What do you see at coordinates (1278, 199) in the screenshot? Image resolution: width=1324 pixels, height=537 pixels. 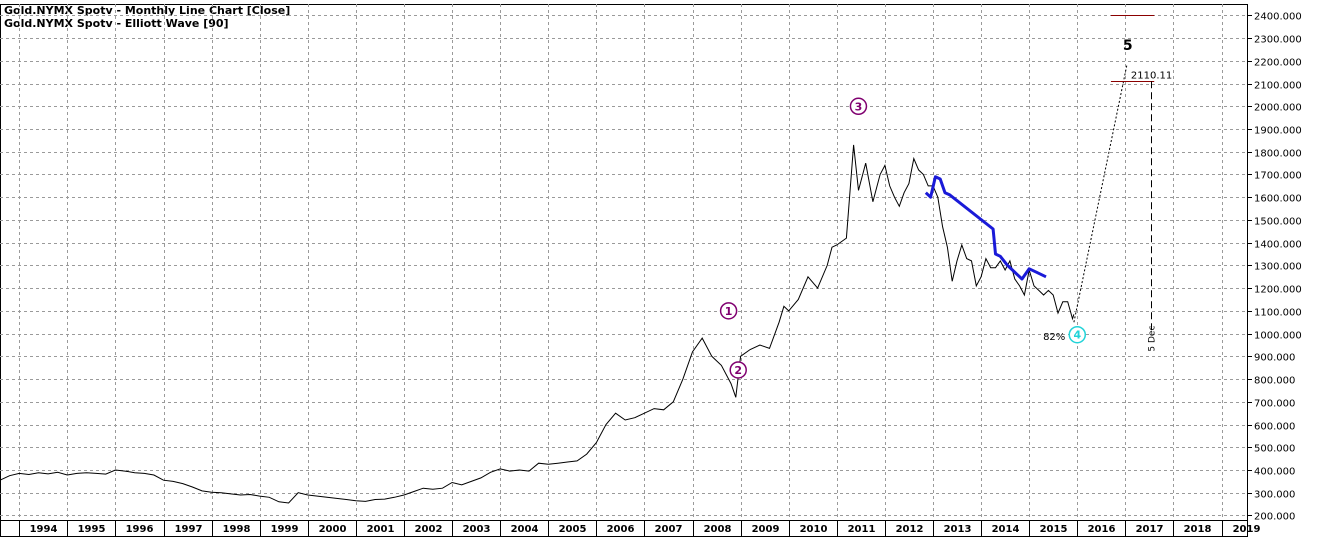 I see `y-tick-label: 1600.000` at bounding box center [1278, 199].